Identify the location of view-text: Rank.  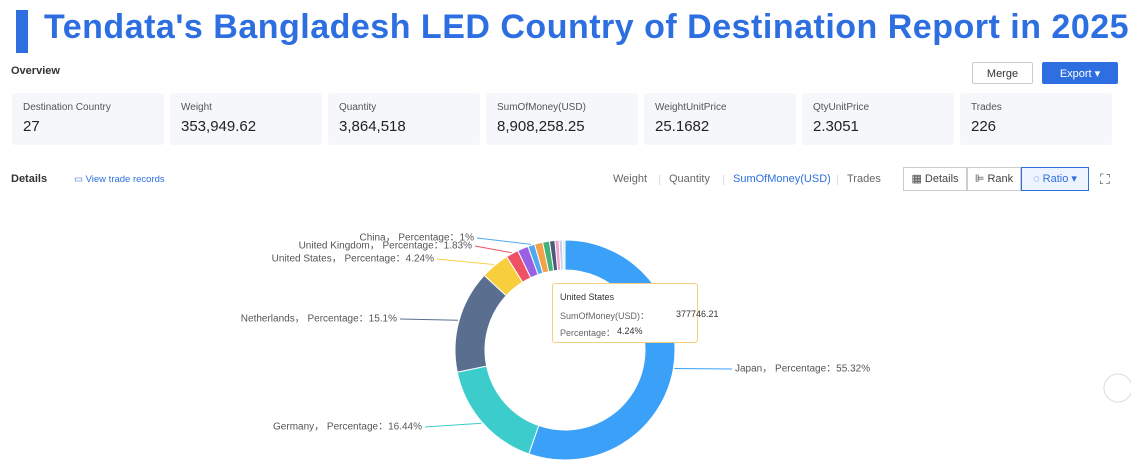
(1000, 179).